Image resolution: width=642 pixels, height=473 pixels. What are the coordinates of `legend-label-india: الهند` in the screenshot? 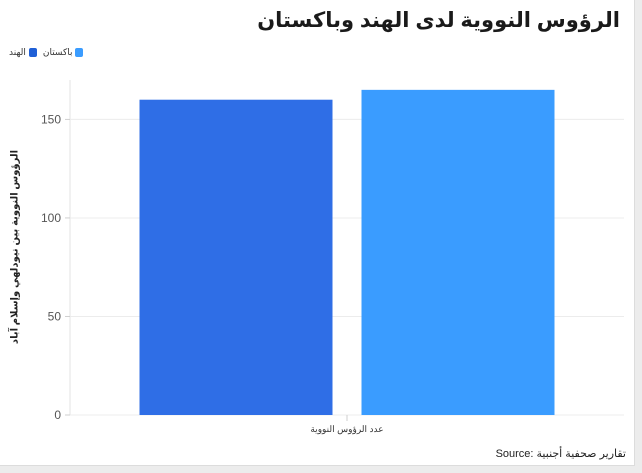 It's located at (17, 52).